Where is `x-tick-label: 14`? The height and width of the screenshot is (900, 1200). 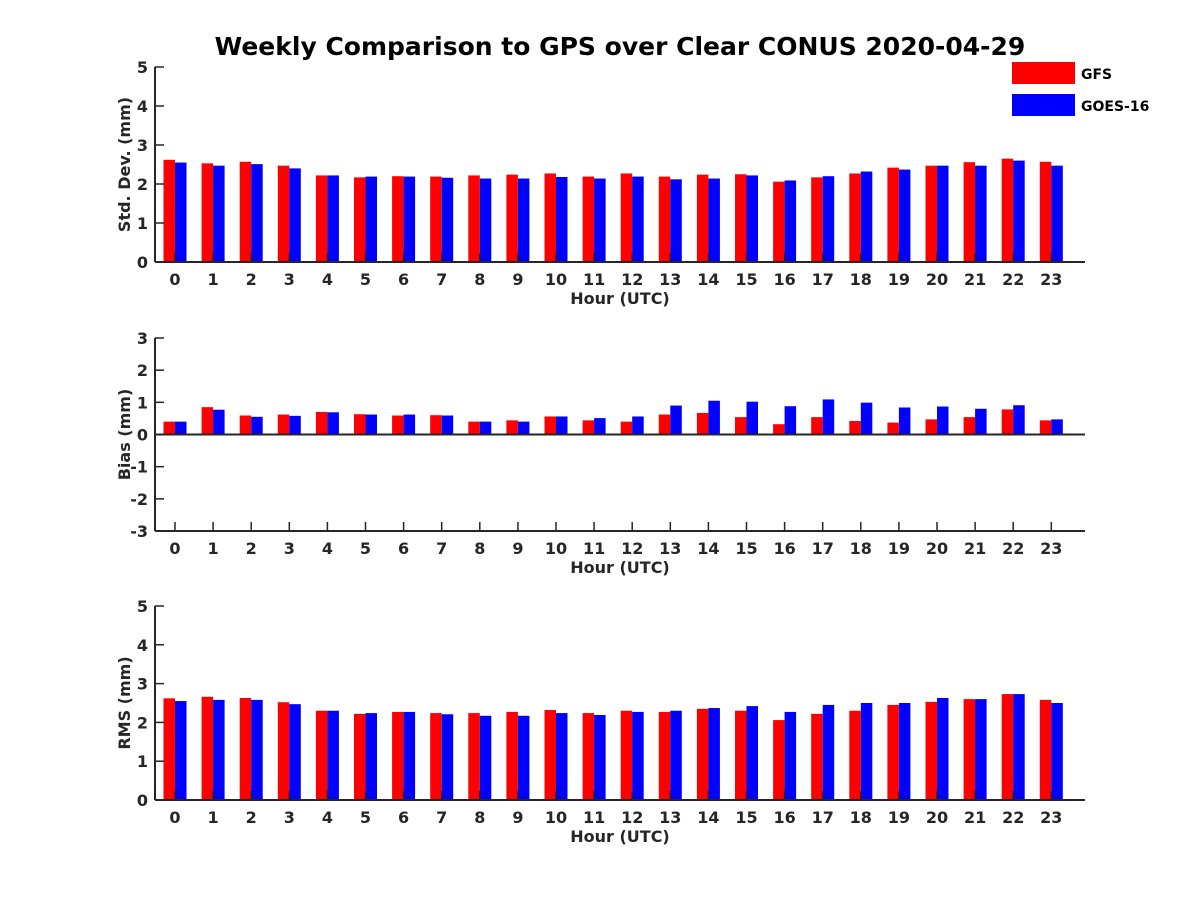 x-tick-label: 14 is located at coordinates (708, 817).